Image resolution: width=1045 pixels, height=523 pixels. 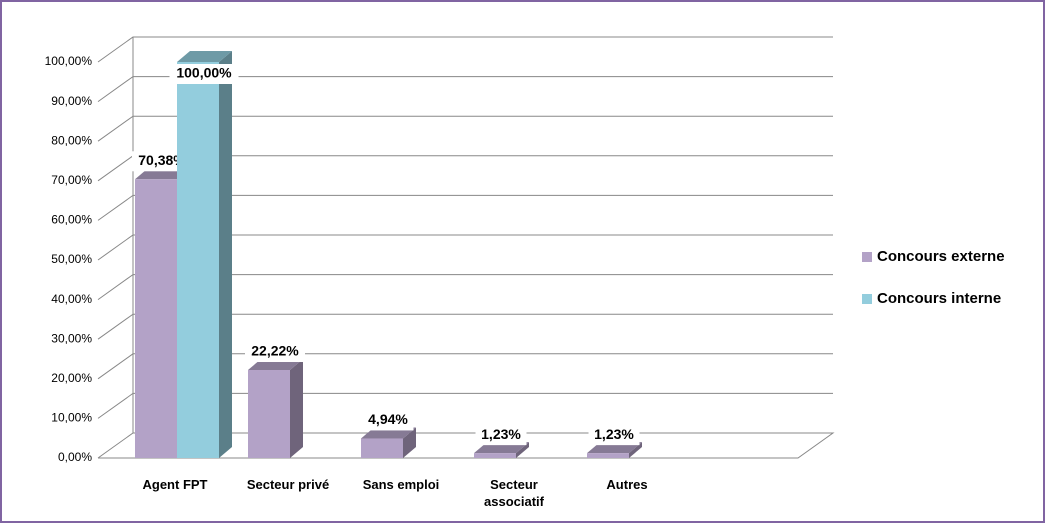 I want to click on y-tick-label: 50,00%, so click(x=71, y=259).